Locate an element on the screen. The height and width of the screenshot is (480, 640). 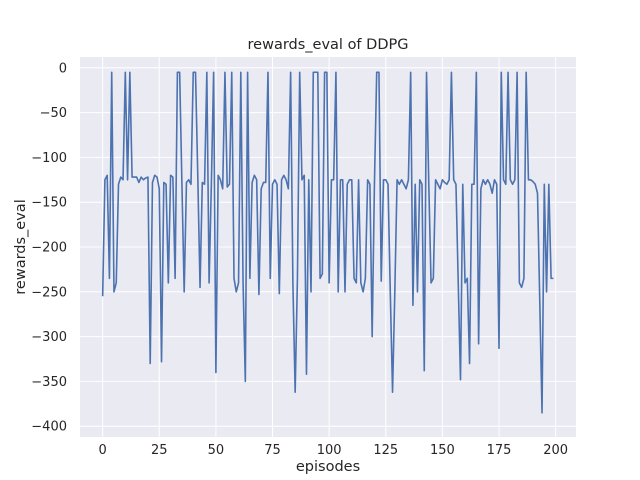
x-tick-label: 175 is located at coordinates (499, 450).